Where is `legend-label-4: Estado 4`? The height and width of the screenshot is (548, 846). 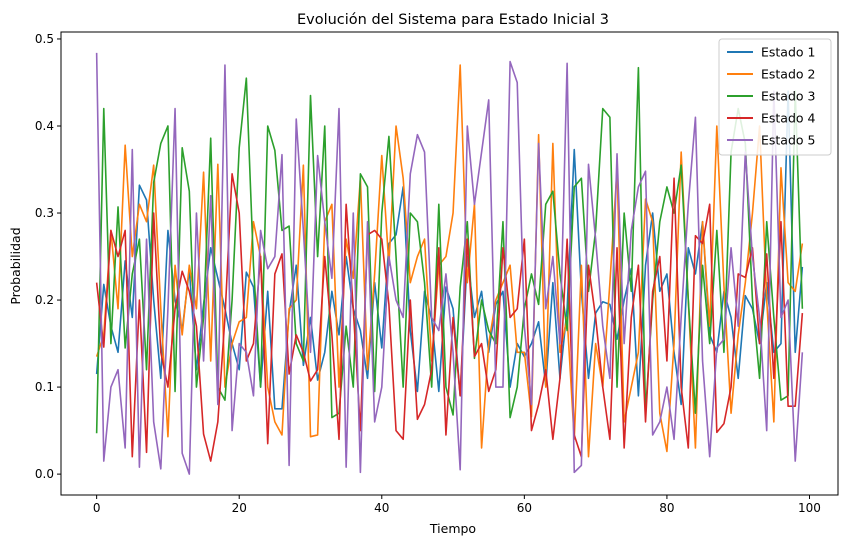 legend-label-4: Estado 4 is located at coordinates (788, 118).